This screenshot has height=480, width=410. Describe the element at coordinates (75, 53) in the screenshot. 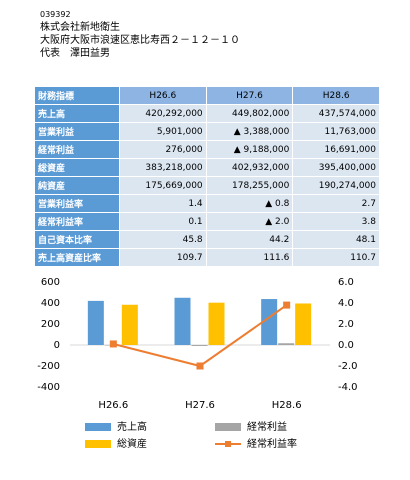

I see `representative: 代表 澤田益男` at that location.